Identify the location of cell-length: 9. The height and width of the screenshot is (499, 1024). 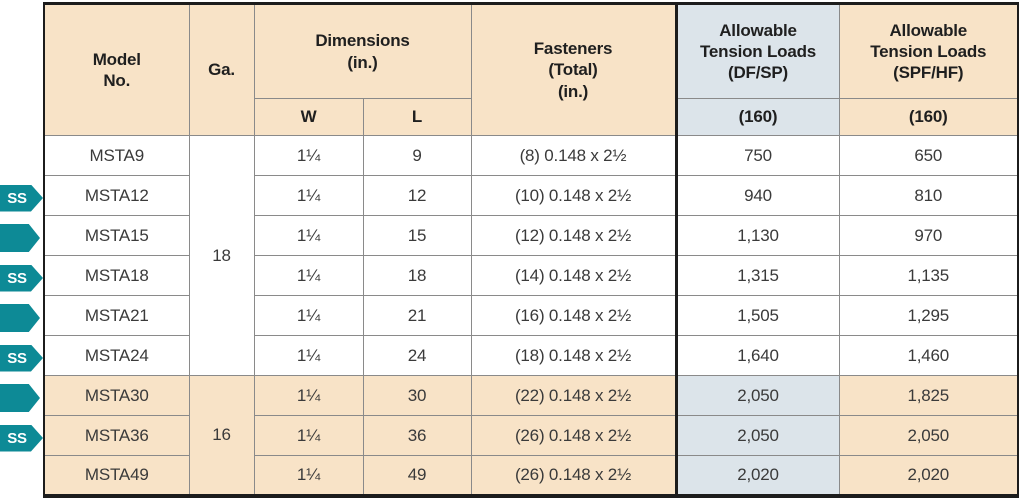
(417, 155).